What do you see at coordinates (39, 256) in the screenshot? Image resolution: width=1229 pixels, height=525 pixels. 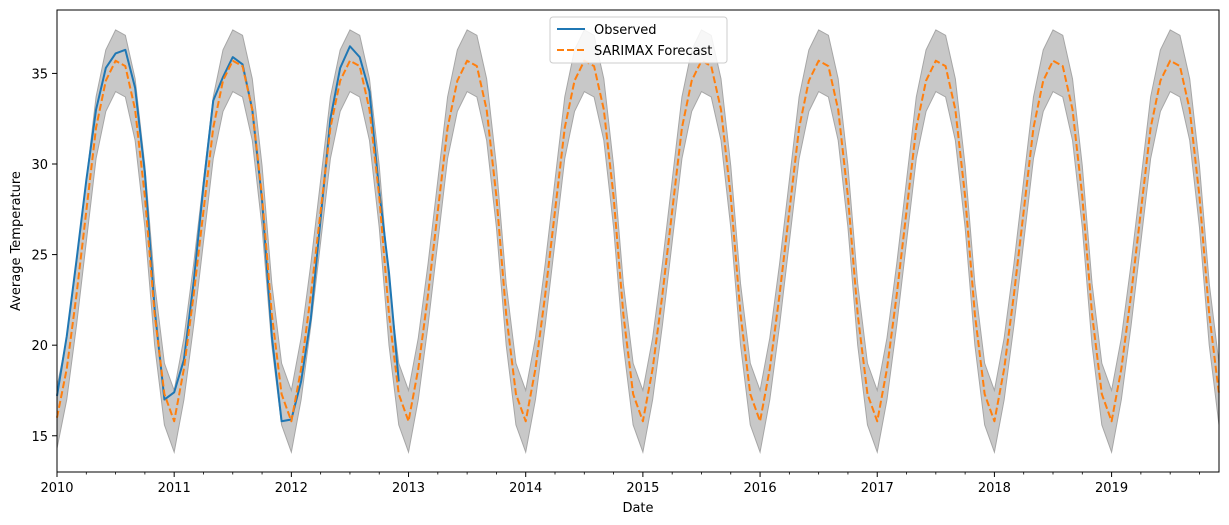 I see `y-tick-label: 25` at bounding box center [39, 256].